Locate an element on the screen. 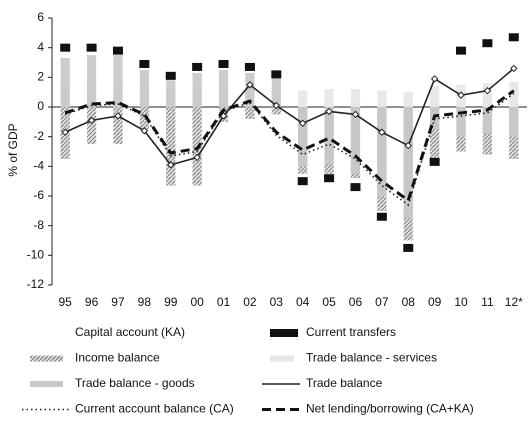 This screenshot has width=531, height=446. x-tick-label: 99 is located at coordinates (171, 302).